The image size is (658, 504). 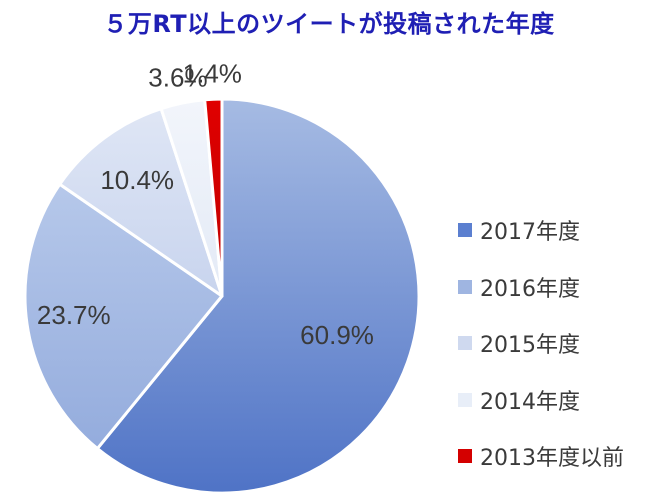 I want to click on legend-swatch-2017, so click(x=465, y=230).